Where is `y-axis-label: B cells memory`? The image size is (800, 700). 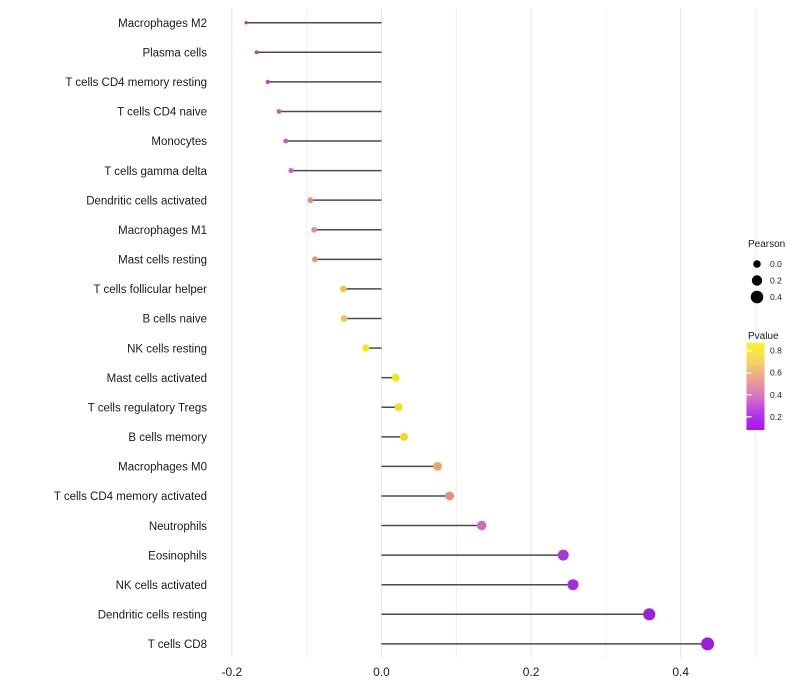
y-axis-label: B cells memory is located at coordinates (167, 438).